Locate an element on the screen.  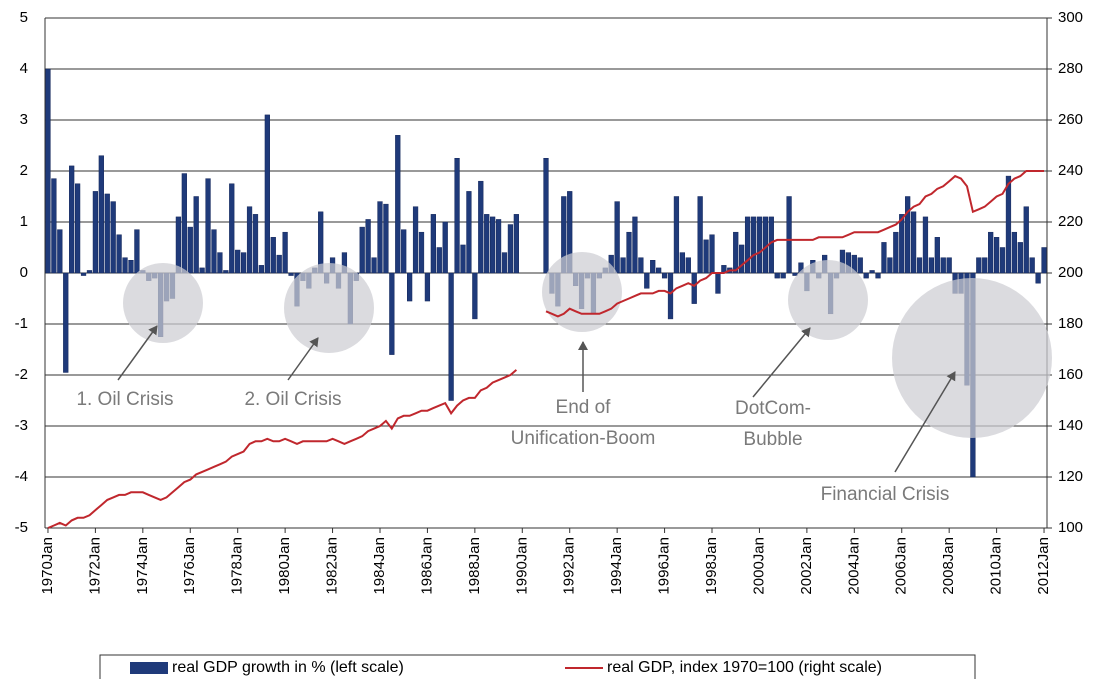
annotation: 2. Oil Crisis is located at coordinates (292, 399).